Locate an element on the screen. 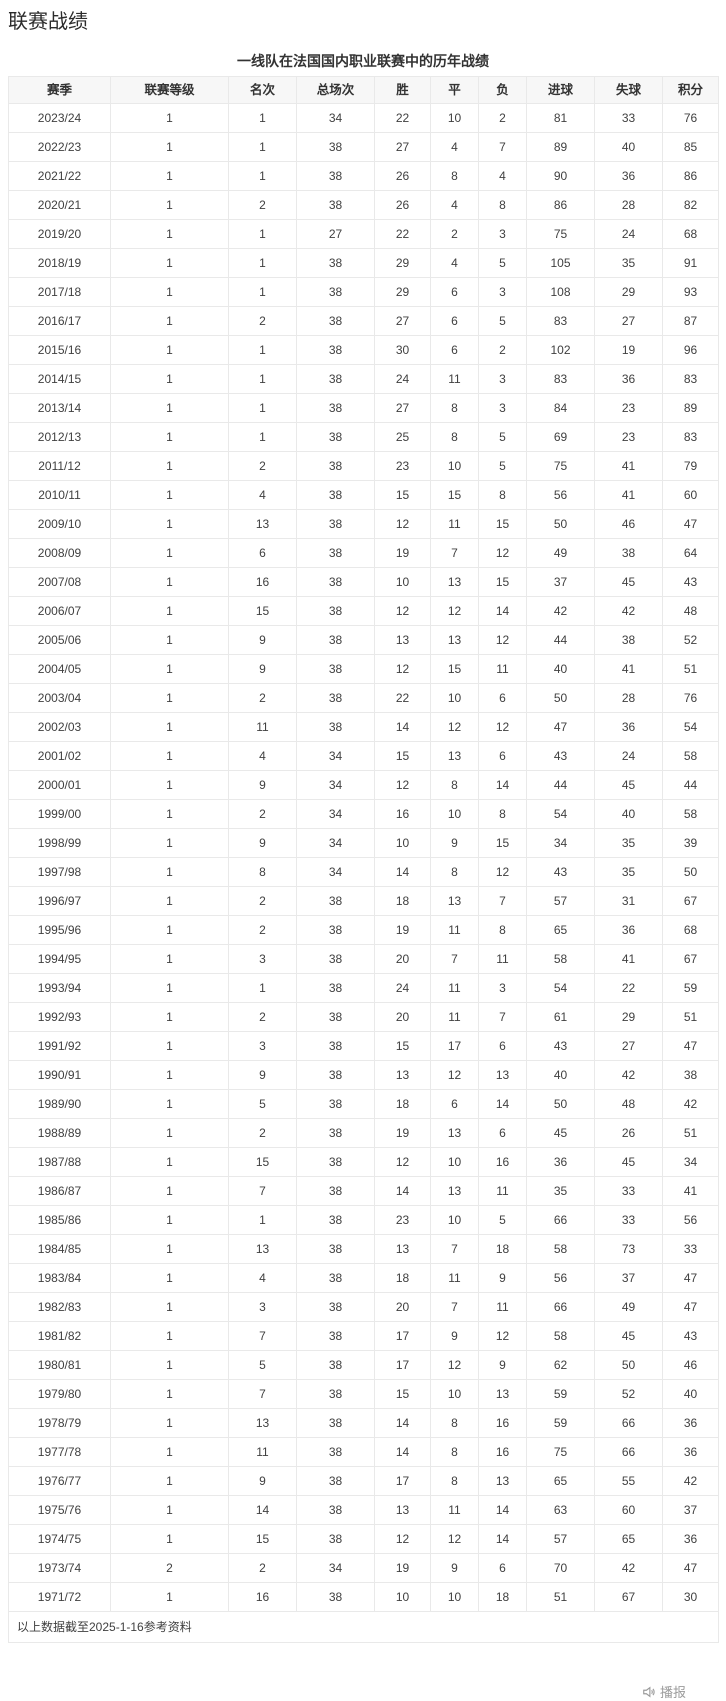  cell-losses: 5 is located at coordinates (502, 263).